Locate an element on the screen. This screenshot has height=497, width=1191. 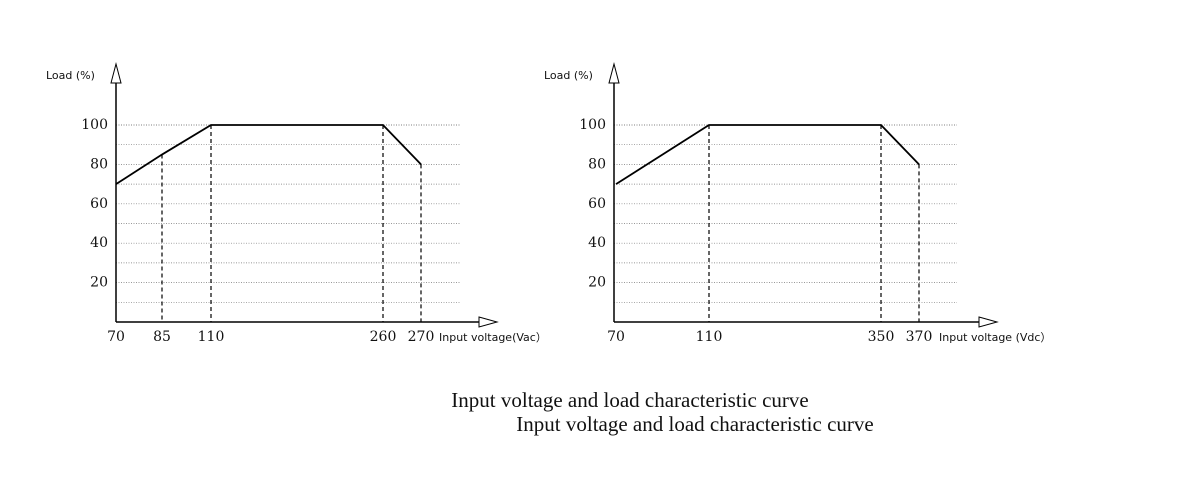
x-axis-label: Input voltage (Vdc） is located at coordinates (995, 337).